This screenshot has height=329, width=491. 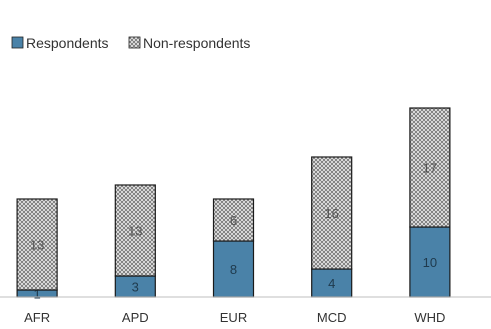 I want to click on legend-label-non-respondents: Non-respondents, so click(x=196, y=43).